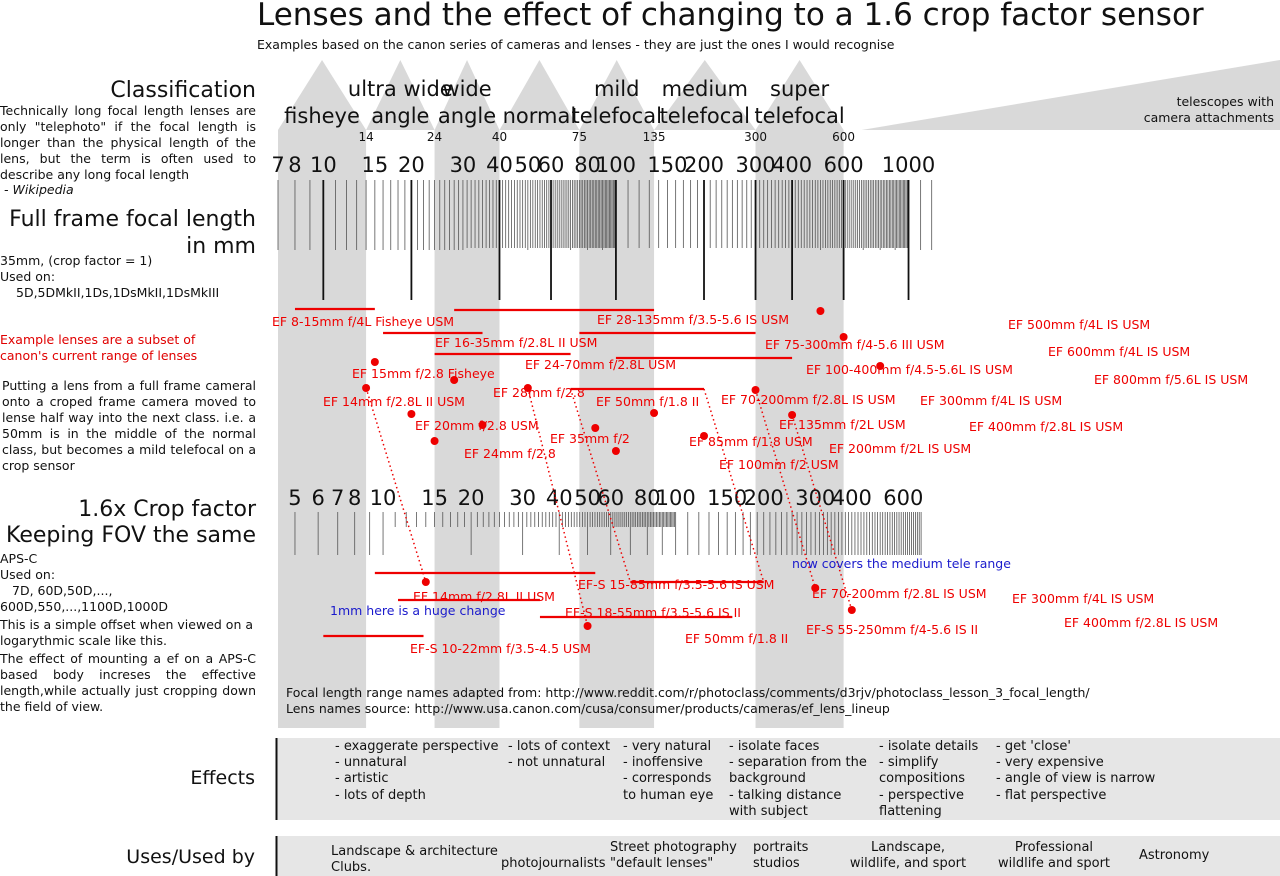  Describe the element at coordinates (991, 400) in the screenshot. I see `ff-prime-label-ef-300mm-f-4l-is-usm: EF 300mm f/4L IS USM` at that location.